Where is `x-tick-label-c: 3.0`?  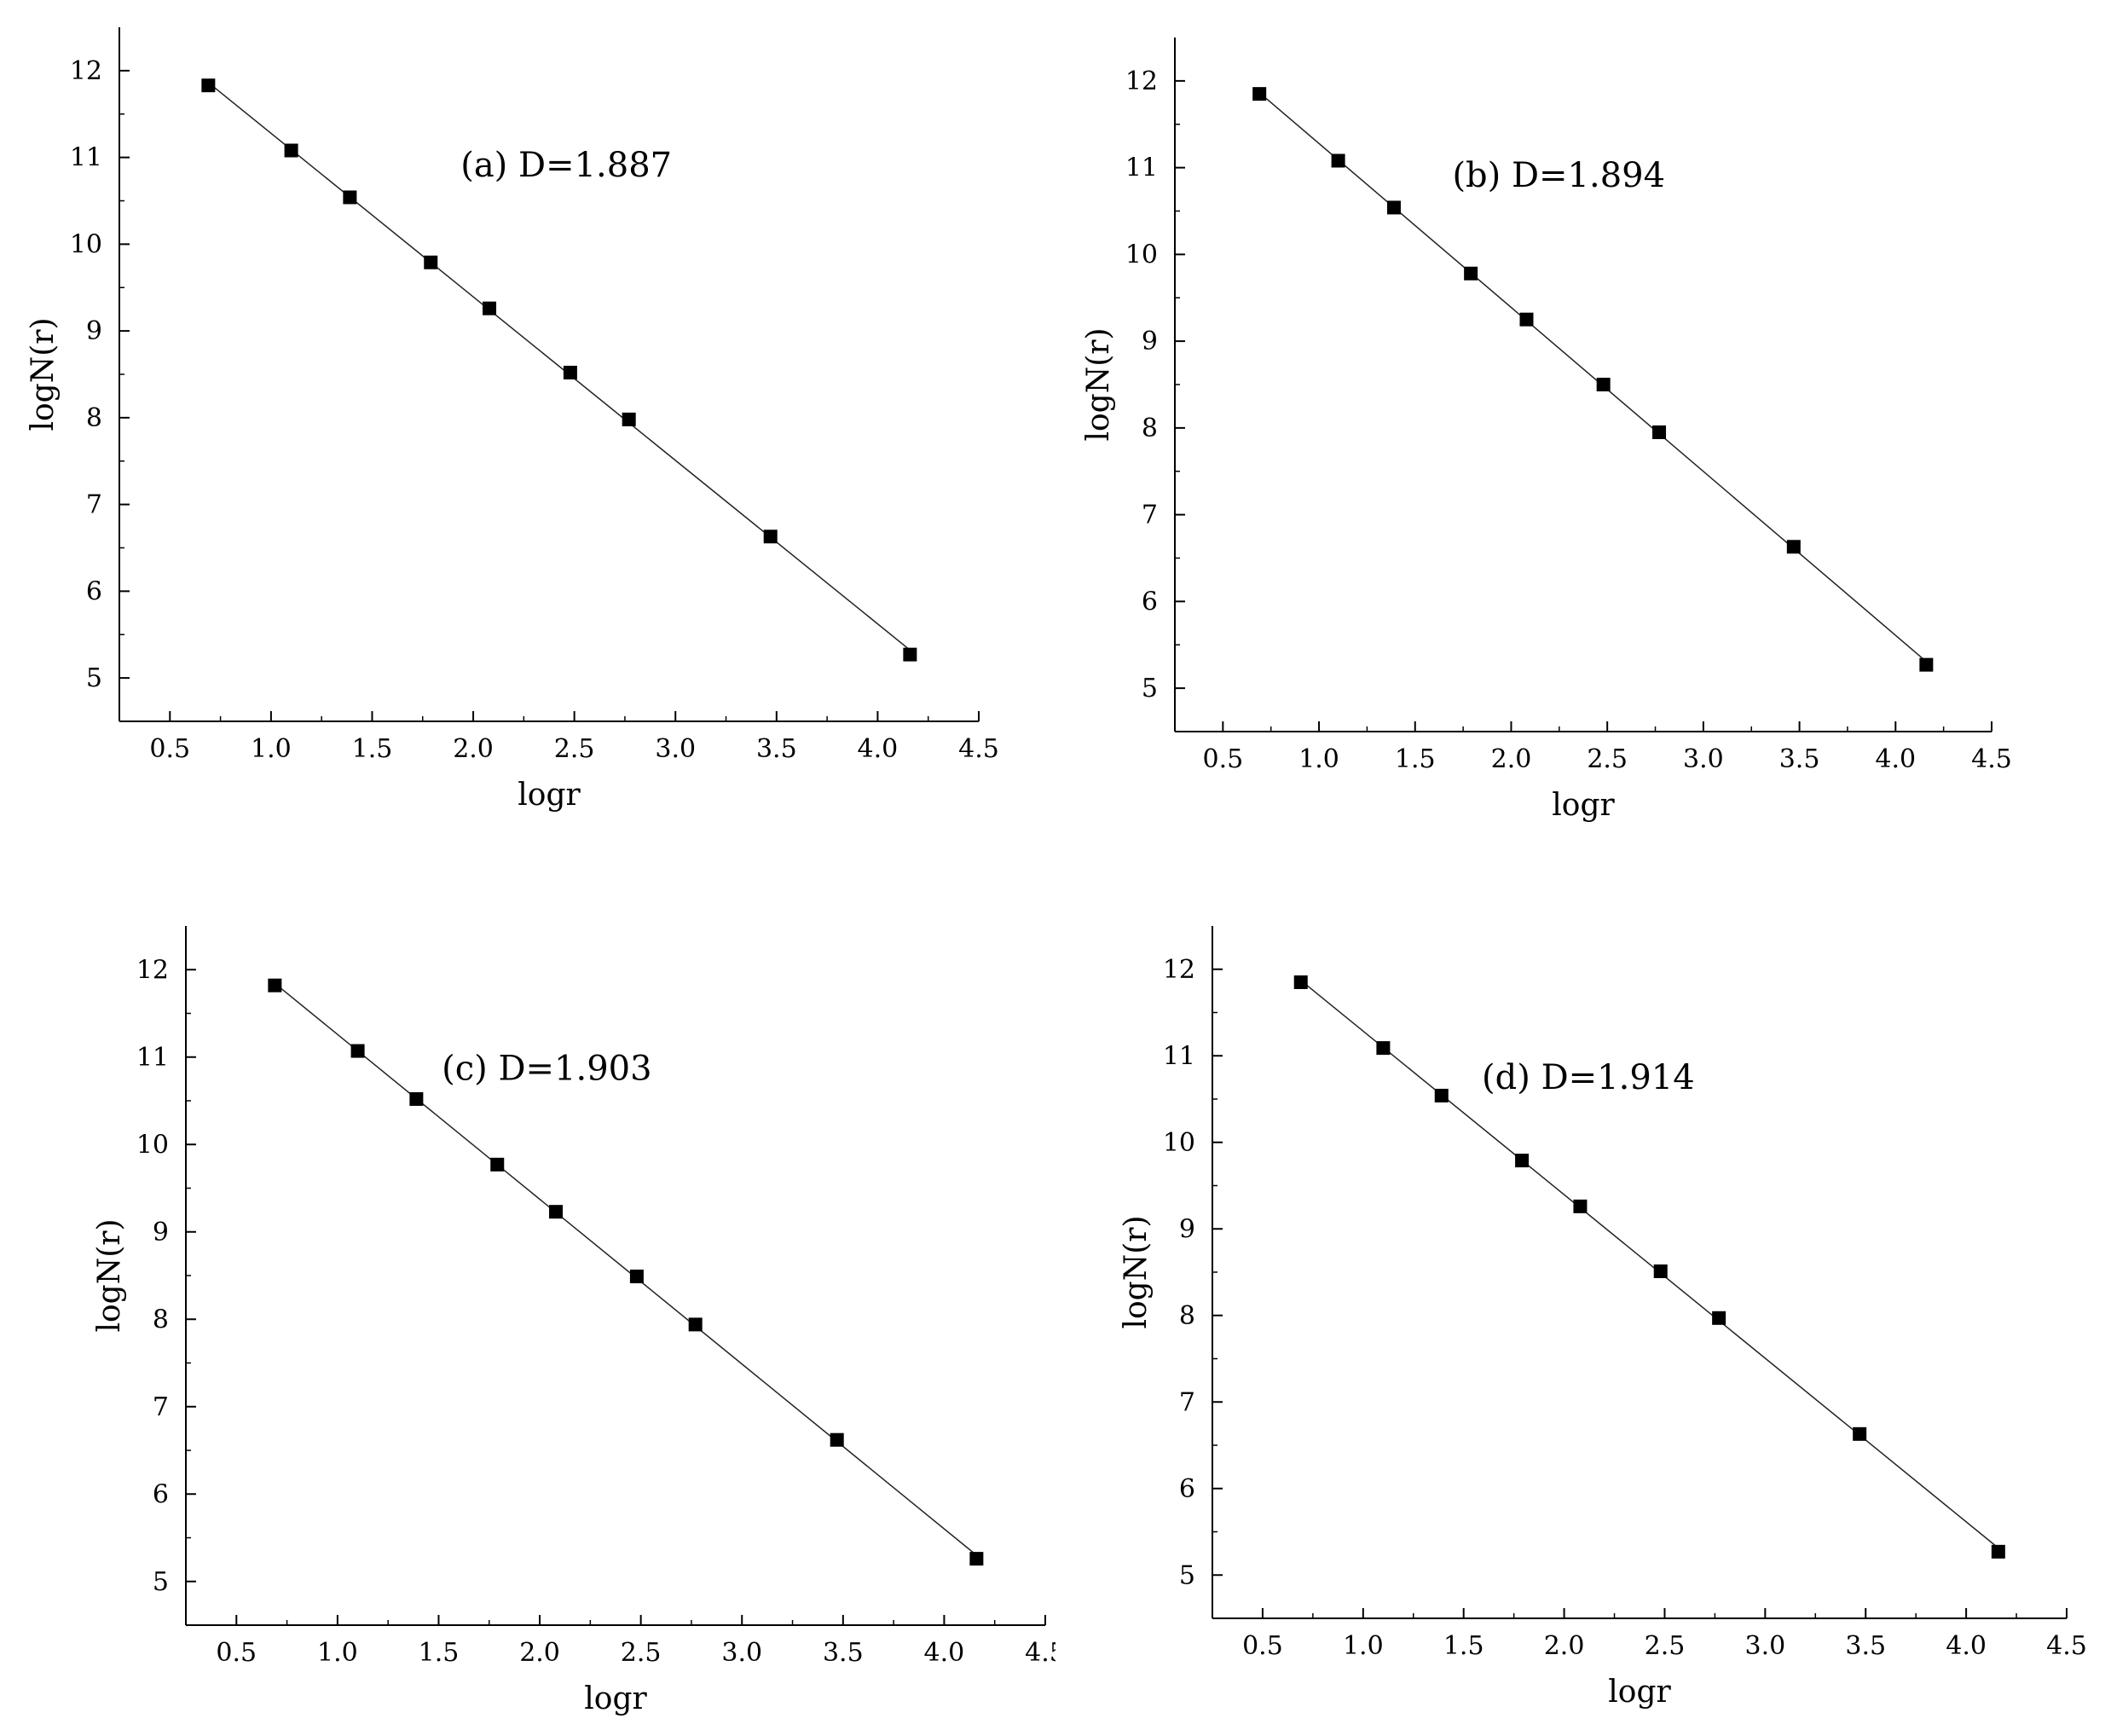
x-tick-label-c: 3.0 is located at coordinates (741, 1653).